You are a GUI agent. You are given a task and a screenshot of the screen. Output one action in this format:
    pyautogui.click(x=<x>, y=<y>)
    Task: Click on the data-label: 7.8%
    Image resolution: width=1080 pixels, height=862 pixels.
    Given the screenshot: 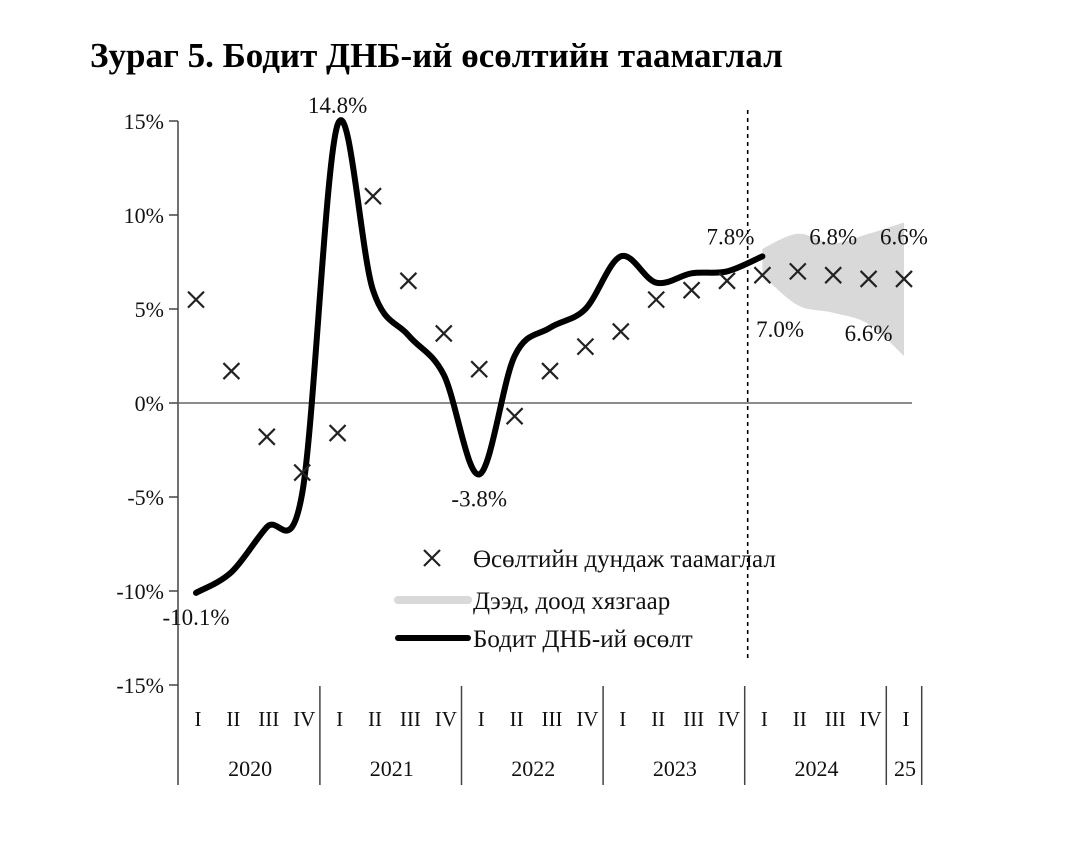 What is the action you would take?
    pyautogui.click(x=730, y=236)
    